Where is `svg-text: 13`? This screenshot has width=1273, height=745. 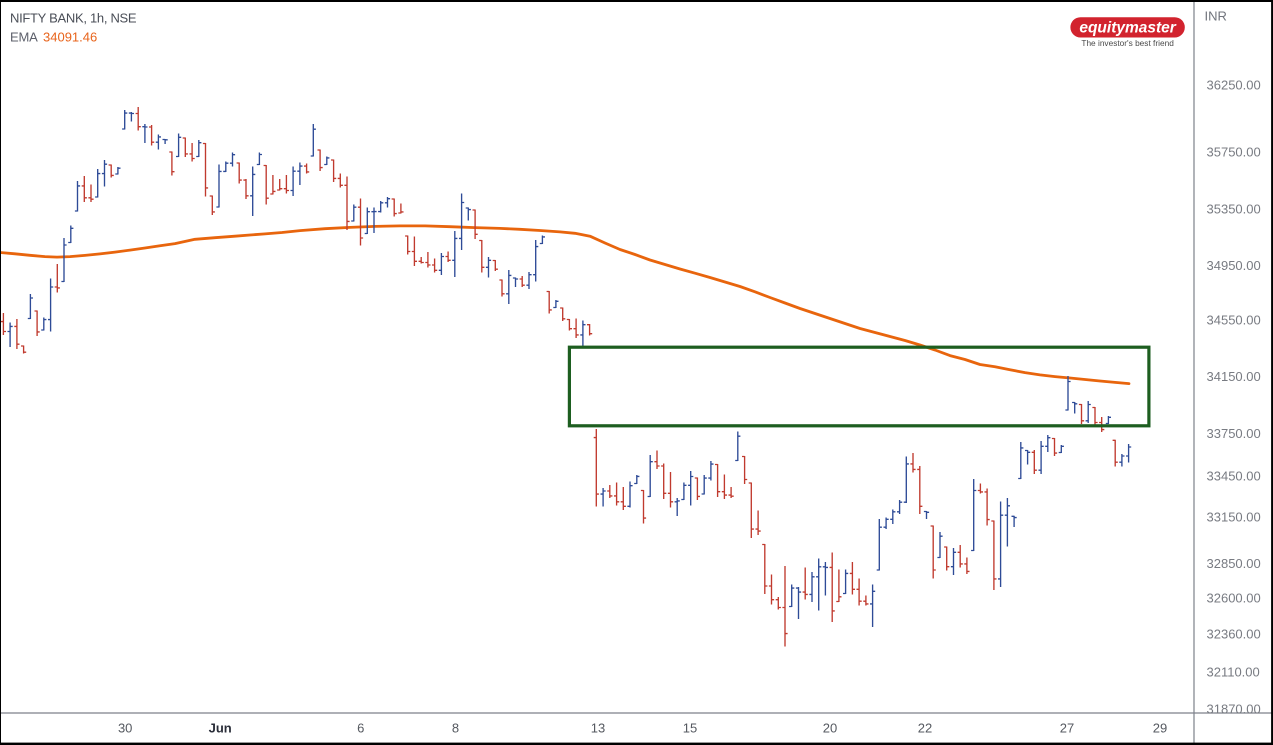 svg-text: 13 is located at coordinates (598, 728).